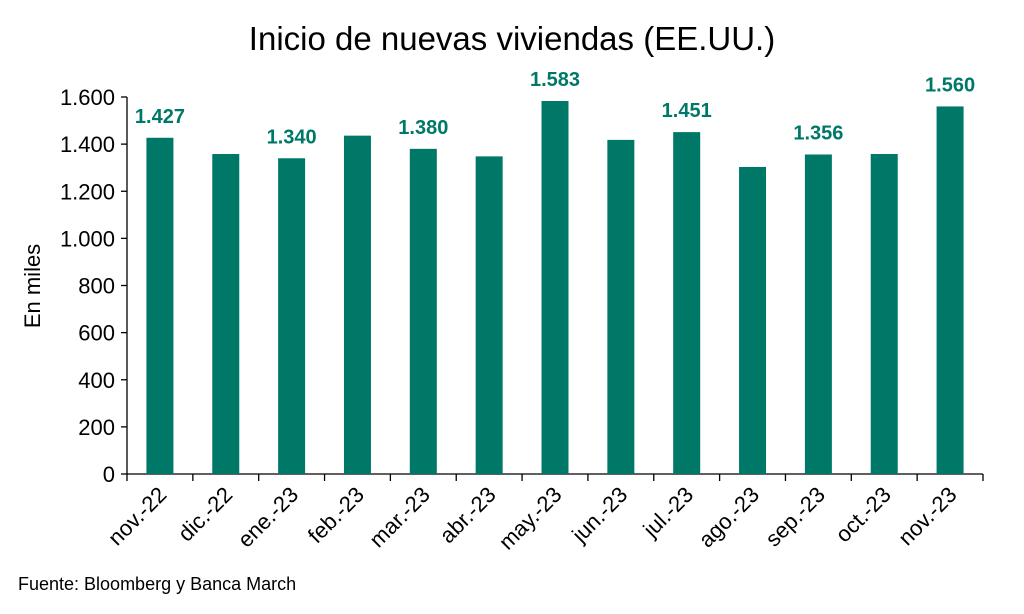  Describe the element at coordinates (336, 515) in the screenshot. I see `x-tick-label: feb.-23` at that location.